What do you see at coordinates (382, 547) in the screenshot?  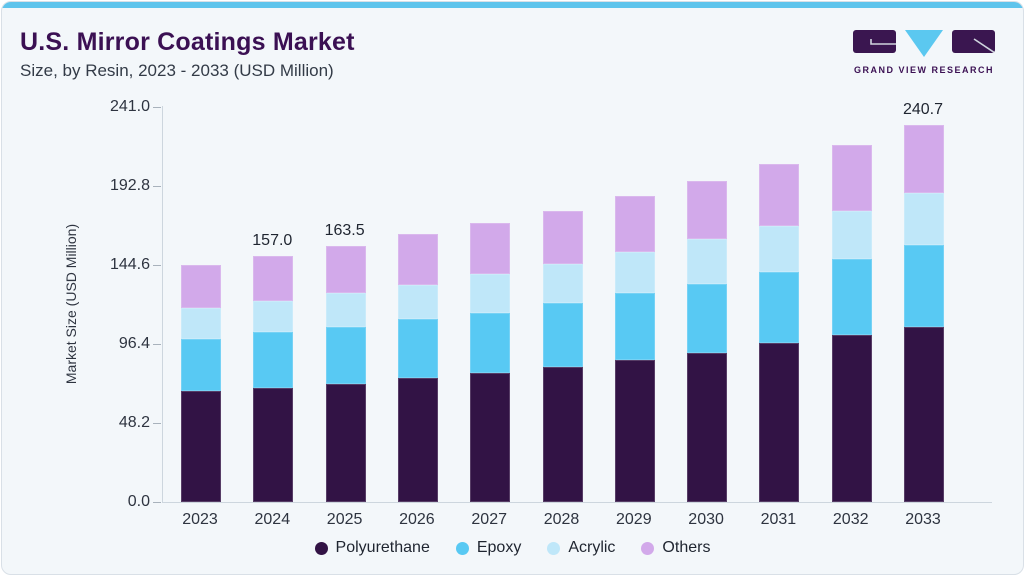 I see `legend-label: Polyurethane` at bounding box center [382, 547].